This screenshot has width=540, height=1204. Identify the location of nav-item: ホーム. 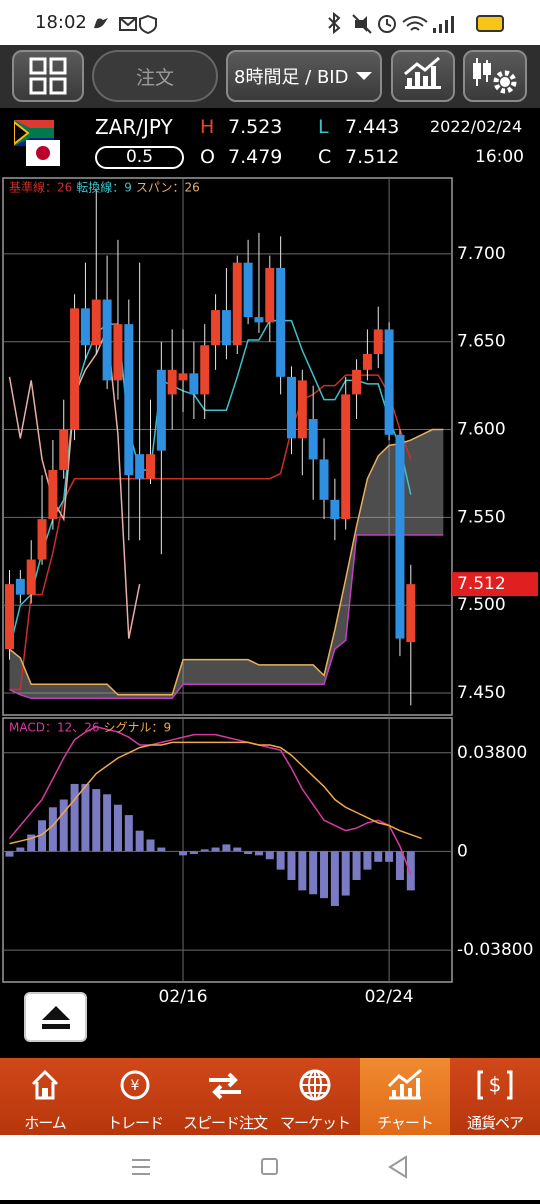
(45, 1096).